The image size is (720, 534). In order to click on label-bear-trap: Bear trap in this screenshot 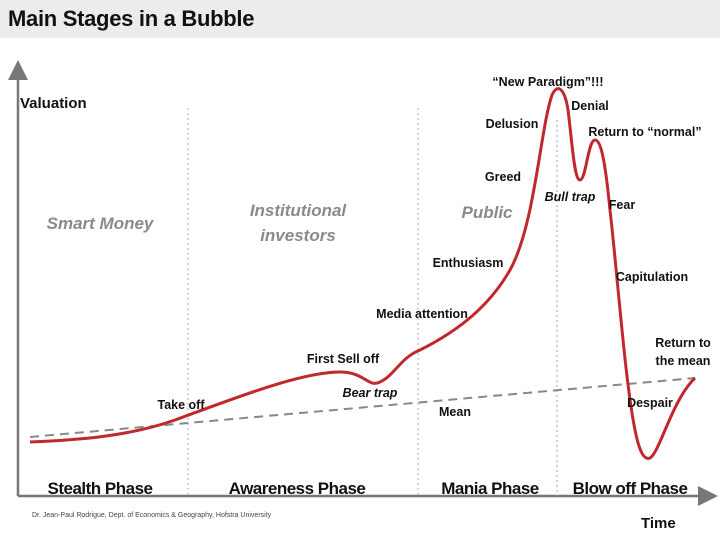, I will do `click(370, 393)`.